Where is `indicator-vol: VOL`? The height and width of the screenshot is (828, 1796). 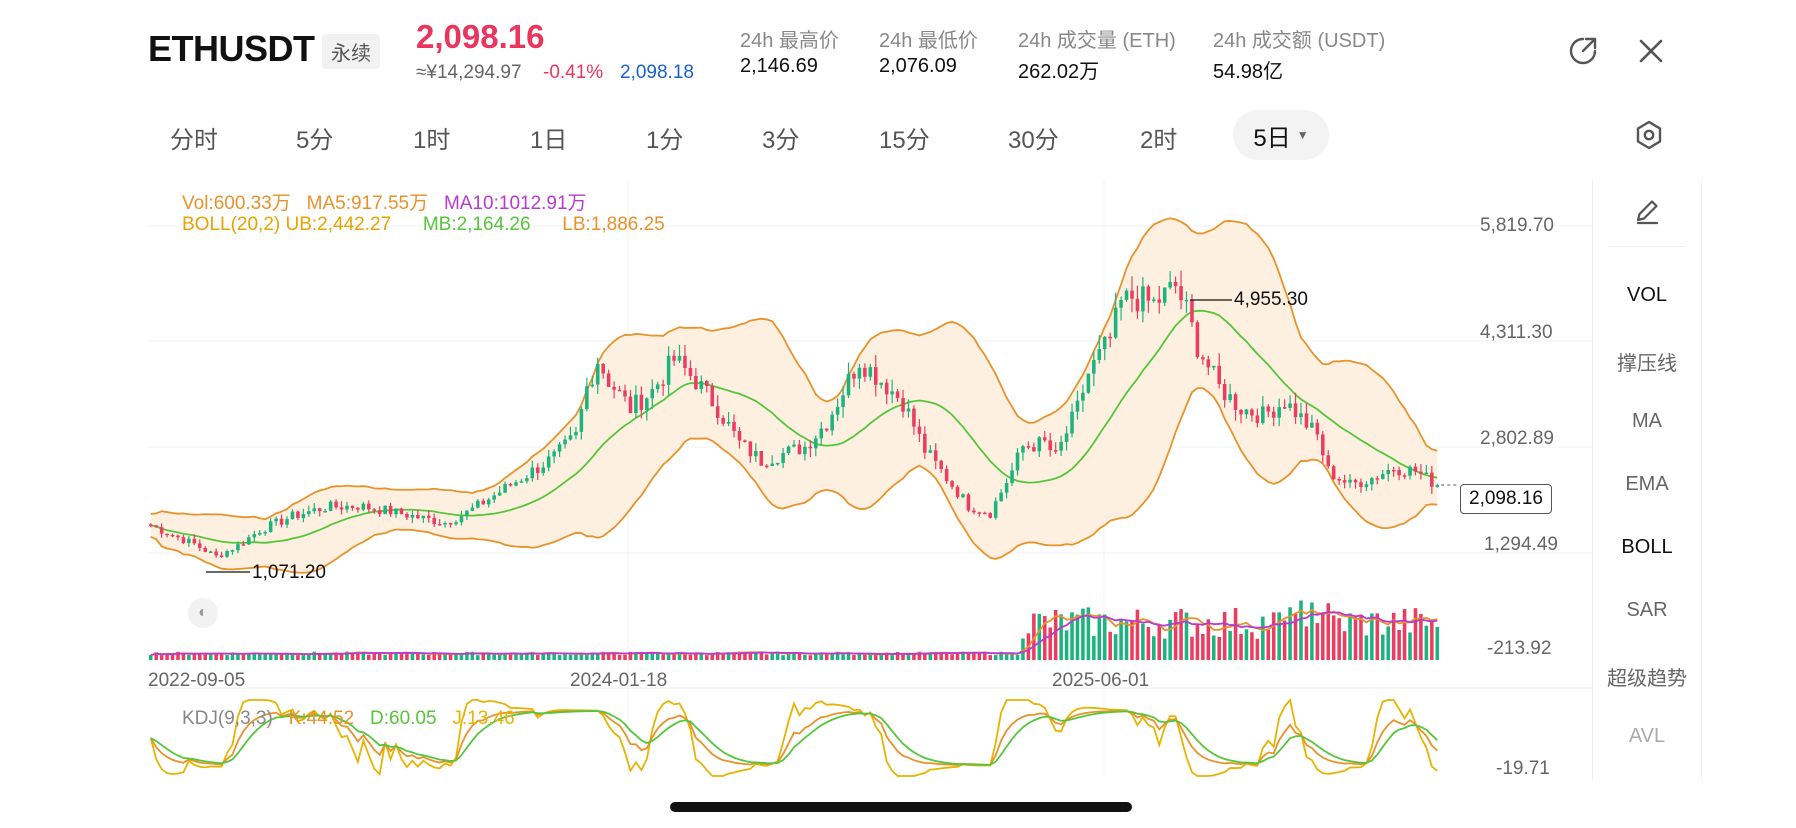 indicator-vol: VOL is located at coordinates (1647, 295).